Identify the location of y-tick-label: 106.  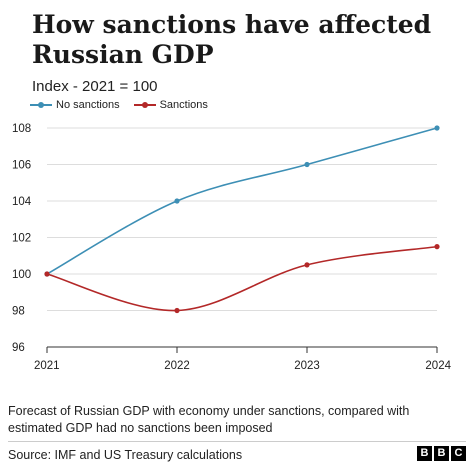
(21, 166).